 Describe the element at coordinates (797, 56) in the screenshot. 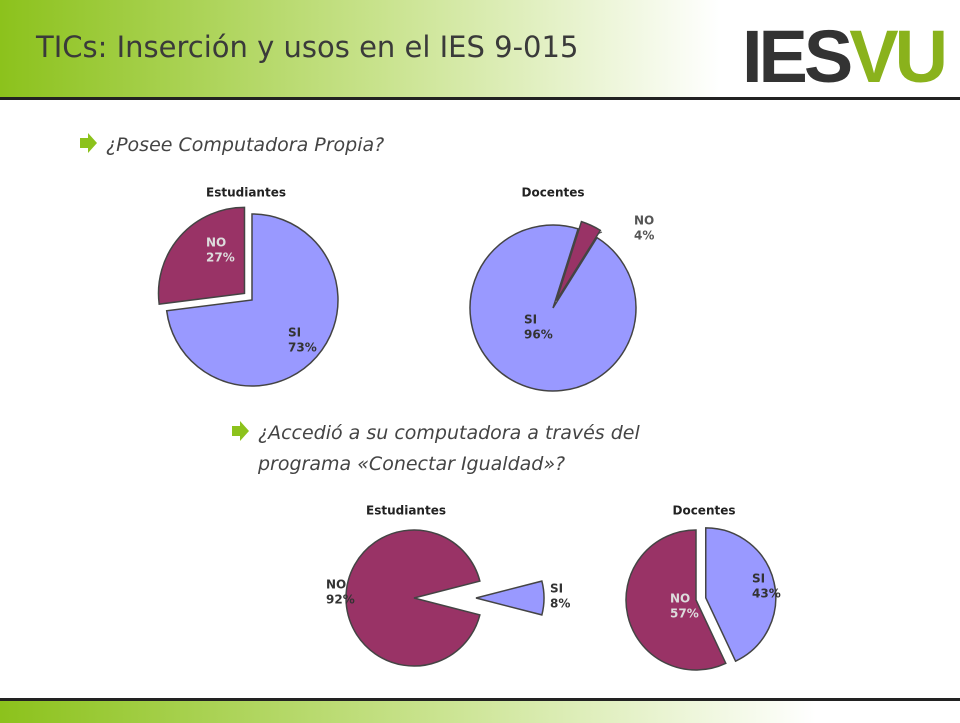

I see `logo-text: IES` at that location.